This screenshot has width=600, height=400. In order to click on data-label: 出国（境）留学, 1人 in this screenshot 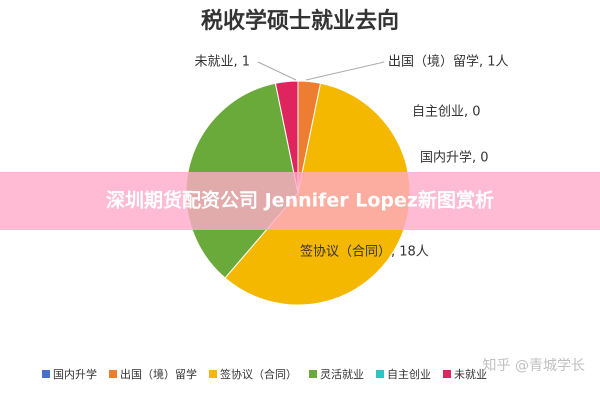, I will do `click(448, 62)`.